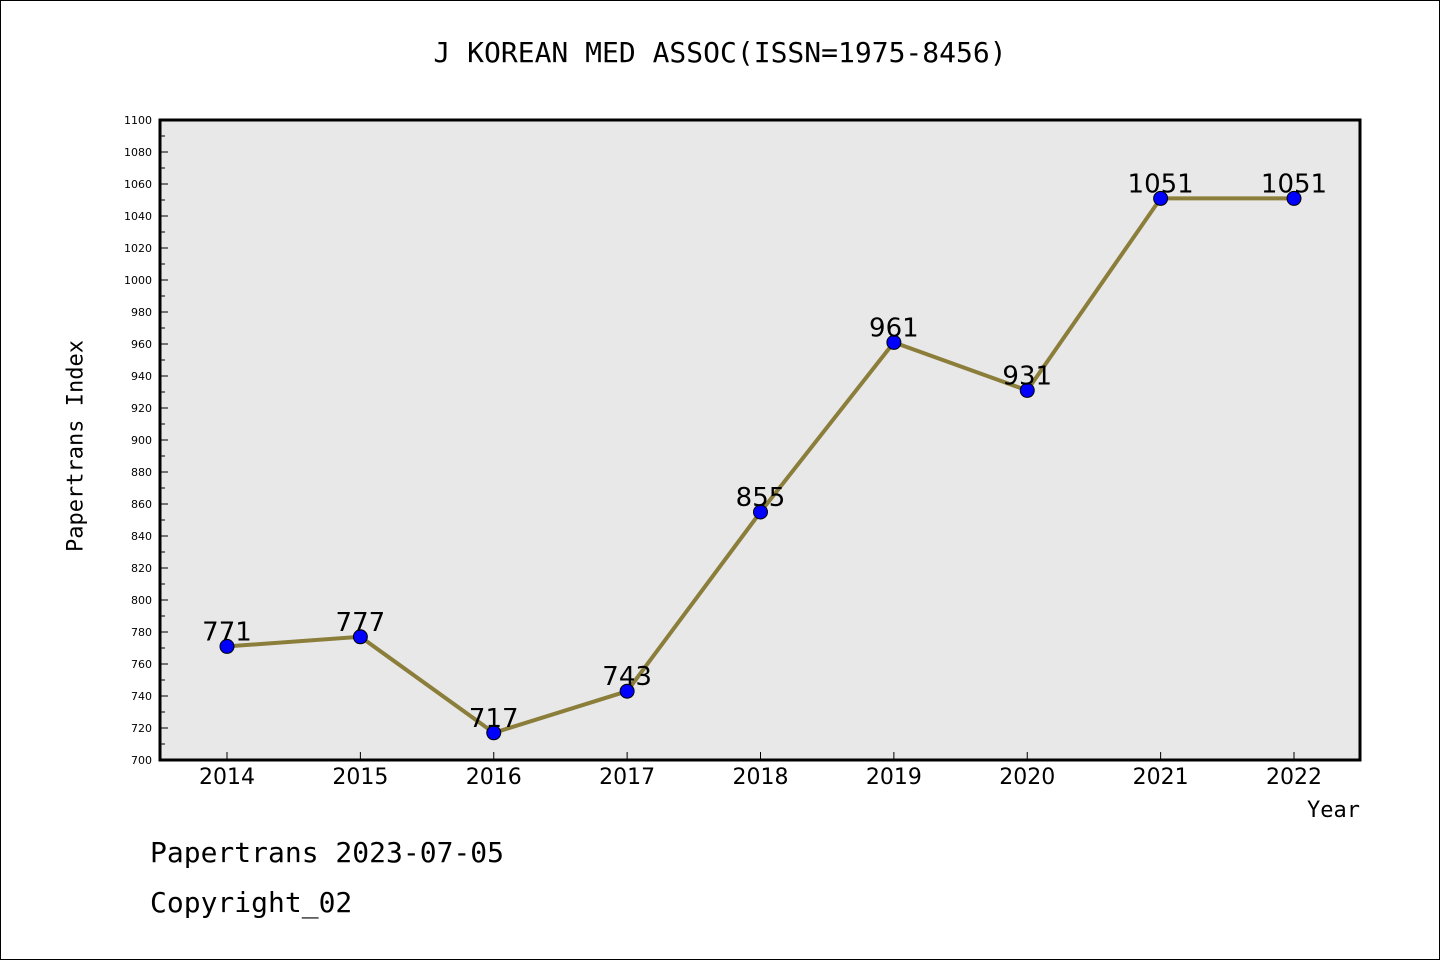 This screenshot has width=1440, height=960. Describe the element at coordinates (141, 632) in the screenshot. I see `y-tick-label: 780` at that location.